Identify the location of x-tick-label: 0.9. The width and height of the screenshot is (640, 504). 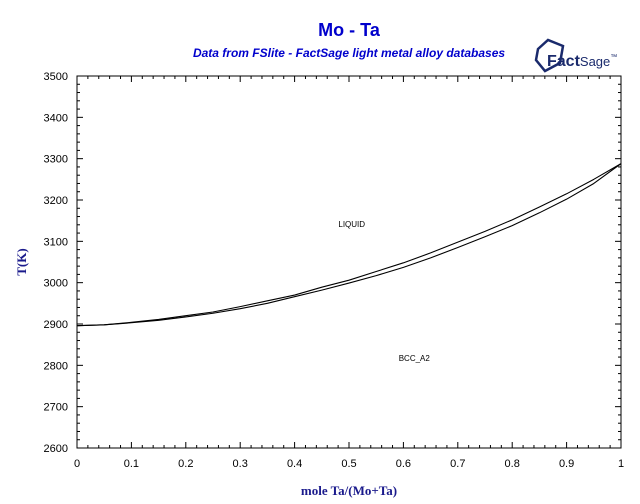
(566, 464).